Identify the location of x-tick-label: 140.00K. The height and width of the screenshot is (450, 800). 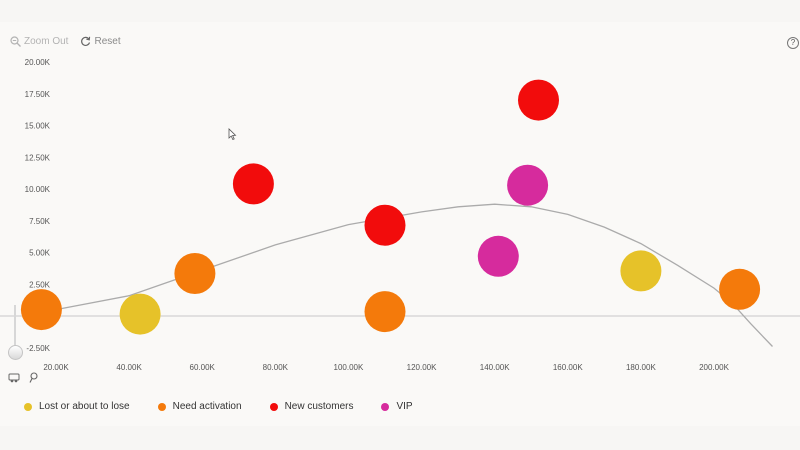
(495, 367).